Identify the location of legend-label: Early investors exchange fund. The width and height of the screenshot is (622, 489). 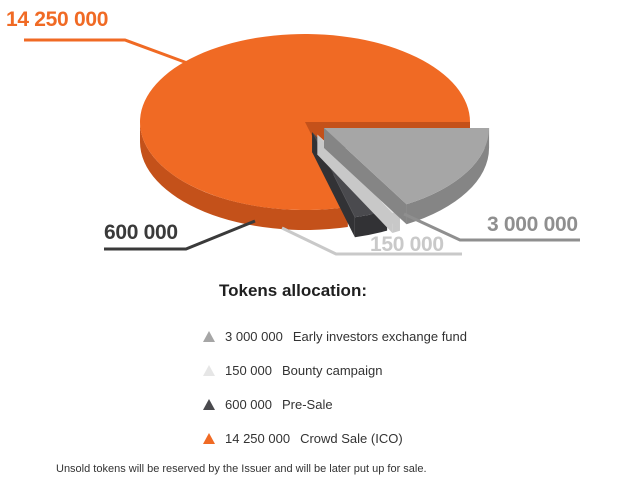
(379, 336).